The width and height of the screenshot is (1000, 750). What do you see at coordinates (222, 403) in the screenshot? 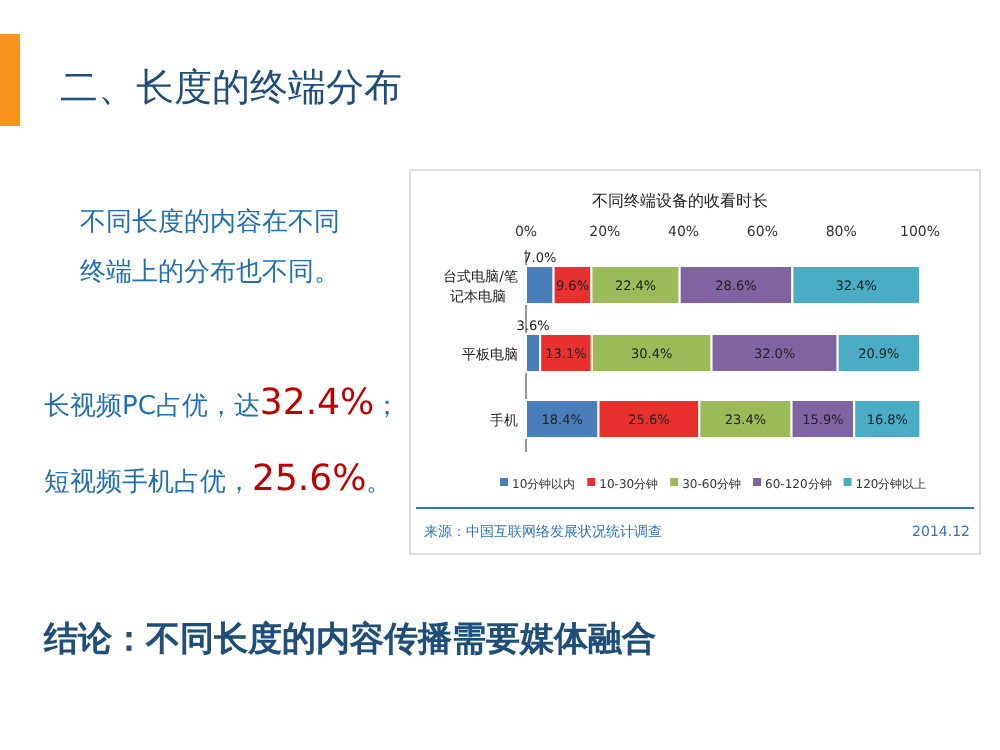
I see `text: 长视频PC占优，达32.4%；` at bounding box center [222, 403].